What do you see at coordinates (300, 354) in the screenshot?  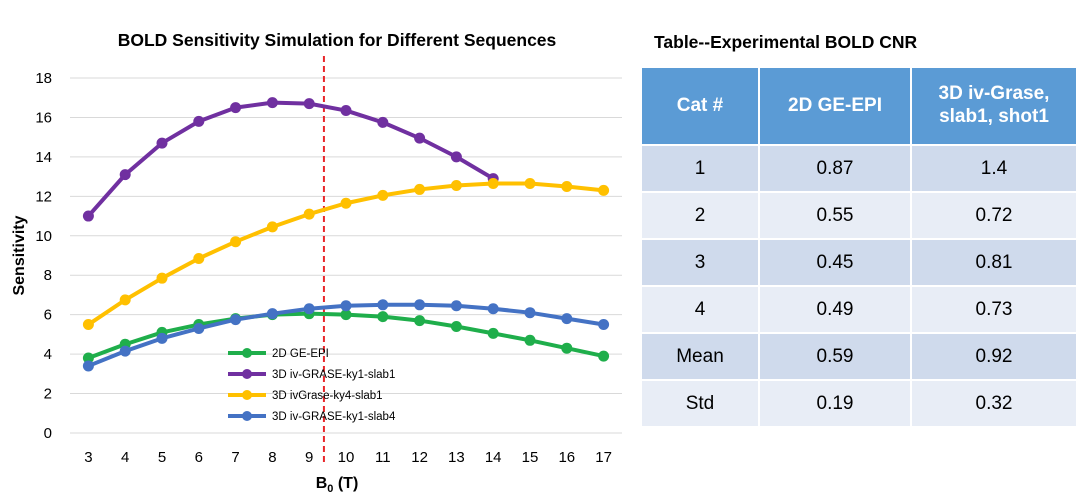 I see `legend-label: 2D GE-EPI` at bounding box center [300, 354].